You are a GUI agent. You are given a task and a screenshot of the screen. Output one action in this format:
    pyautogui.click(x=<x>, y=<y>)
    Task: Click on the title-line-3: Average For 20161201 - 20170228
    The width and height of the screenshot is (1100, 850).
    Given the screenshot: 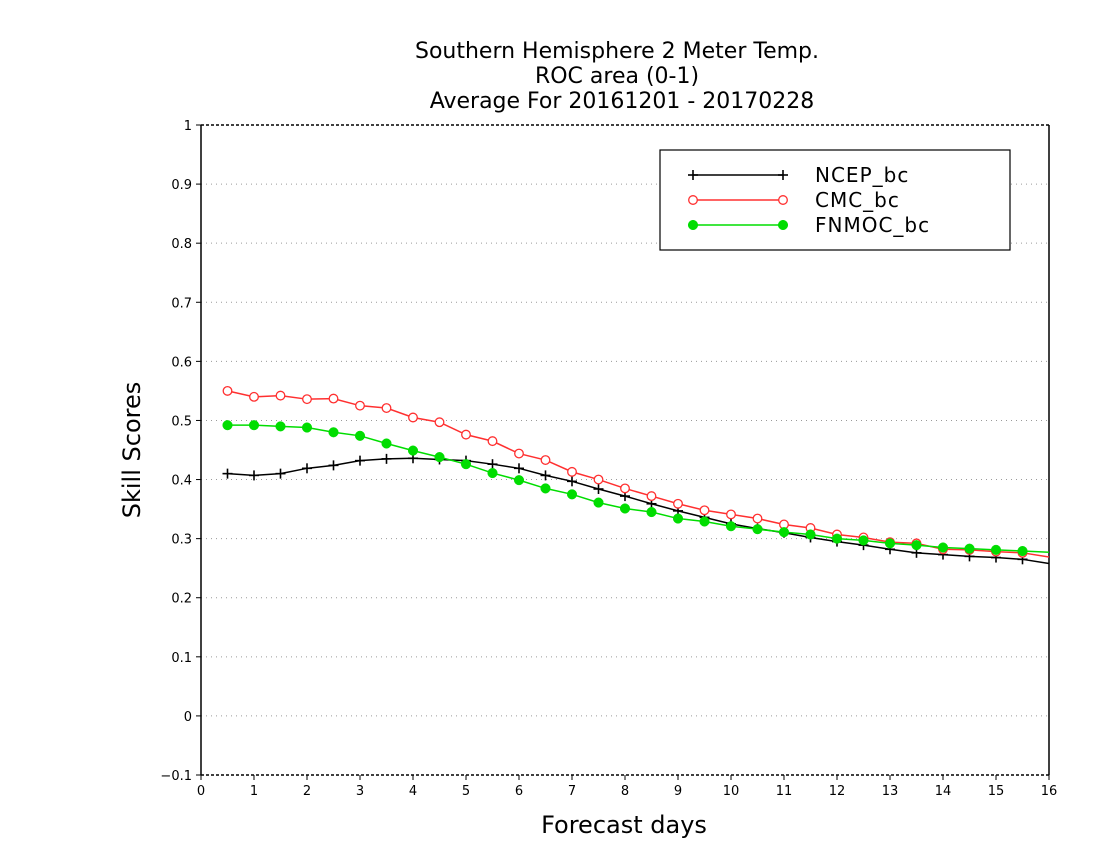 What is the action you would take?
    pyautogui.click(x=622, y=101)
    